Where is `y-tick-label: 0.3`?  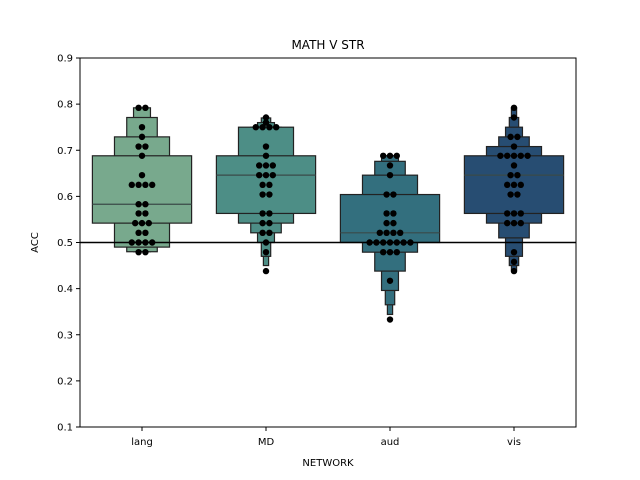
y-tick-label: 0.3 is located at coordinates (65, 335).